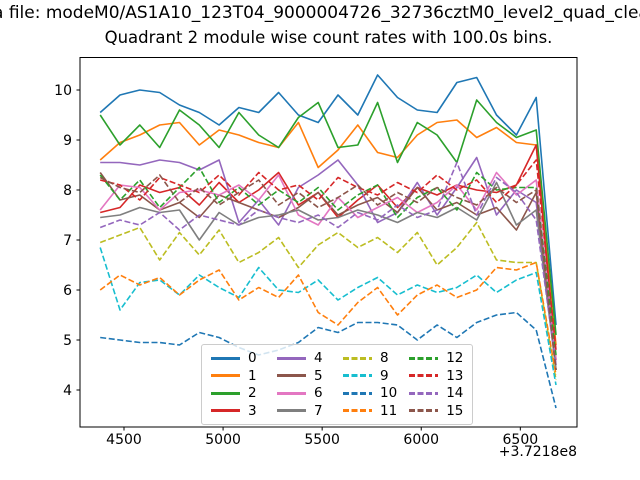 The image size is (640, 480). Describe the element at coordinates (223, 440) in the screenshot. I see `x-tick-label: 5000` at that location.